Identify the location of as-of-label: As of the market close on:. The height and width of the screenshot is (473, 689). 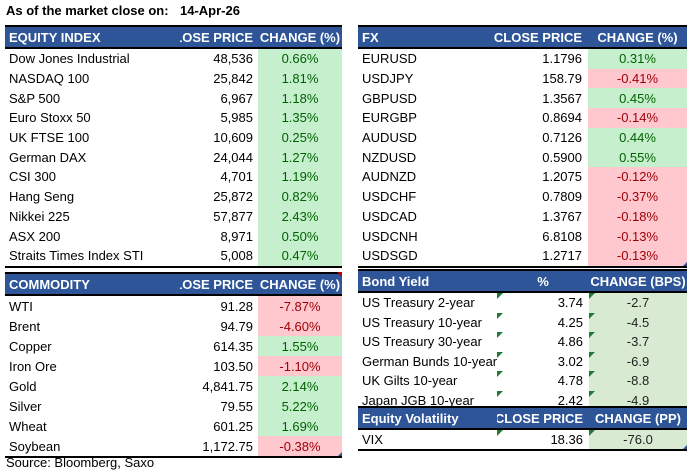
(87, 10).